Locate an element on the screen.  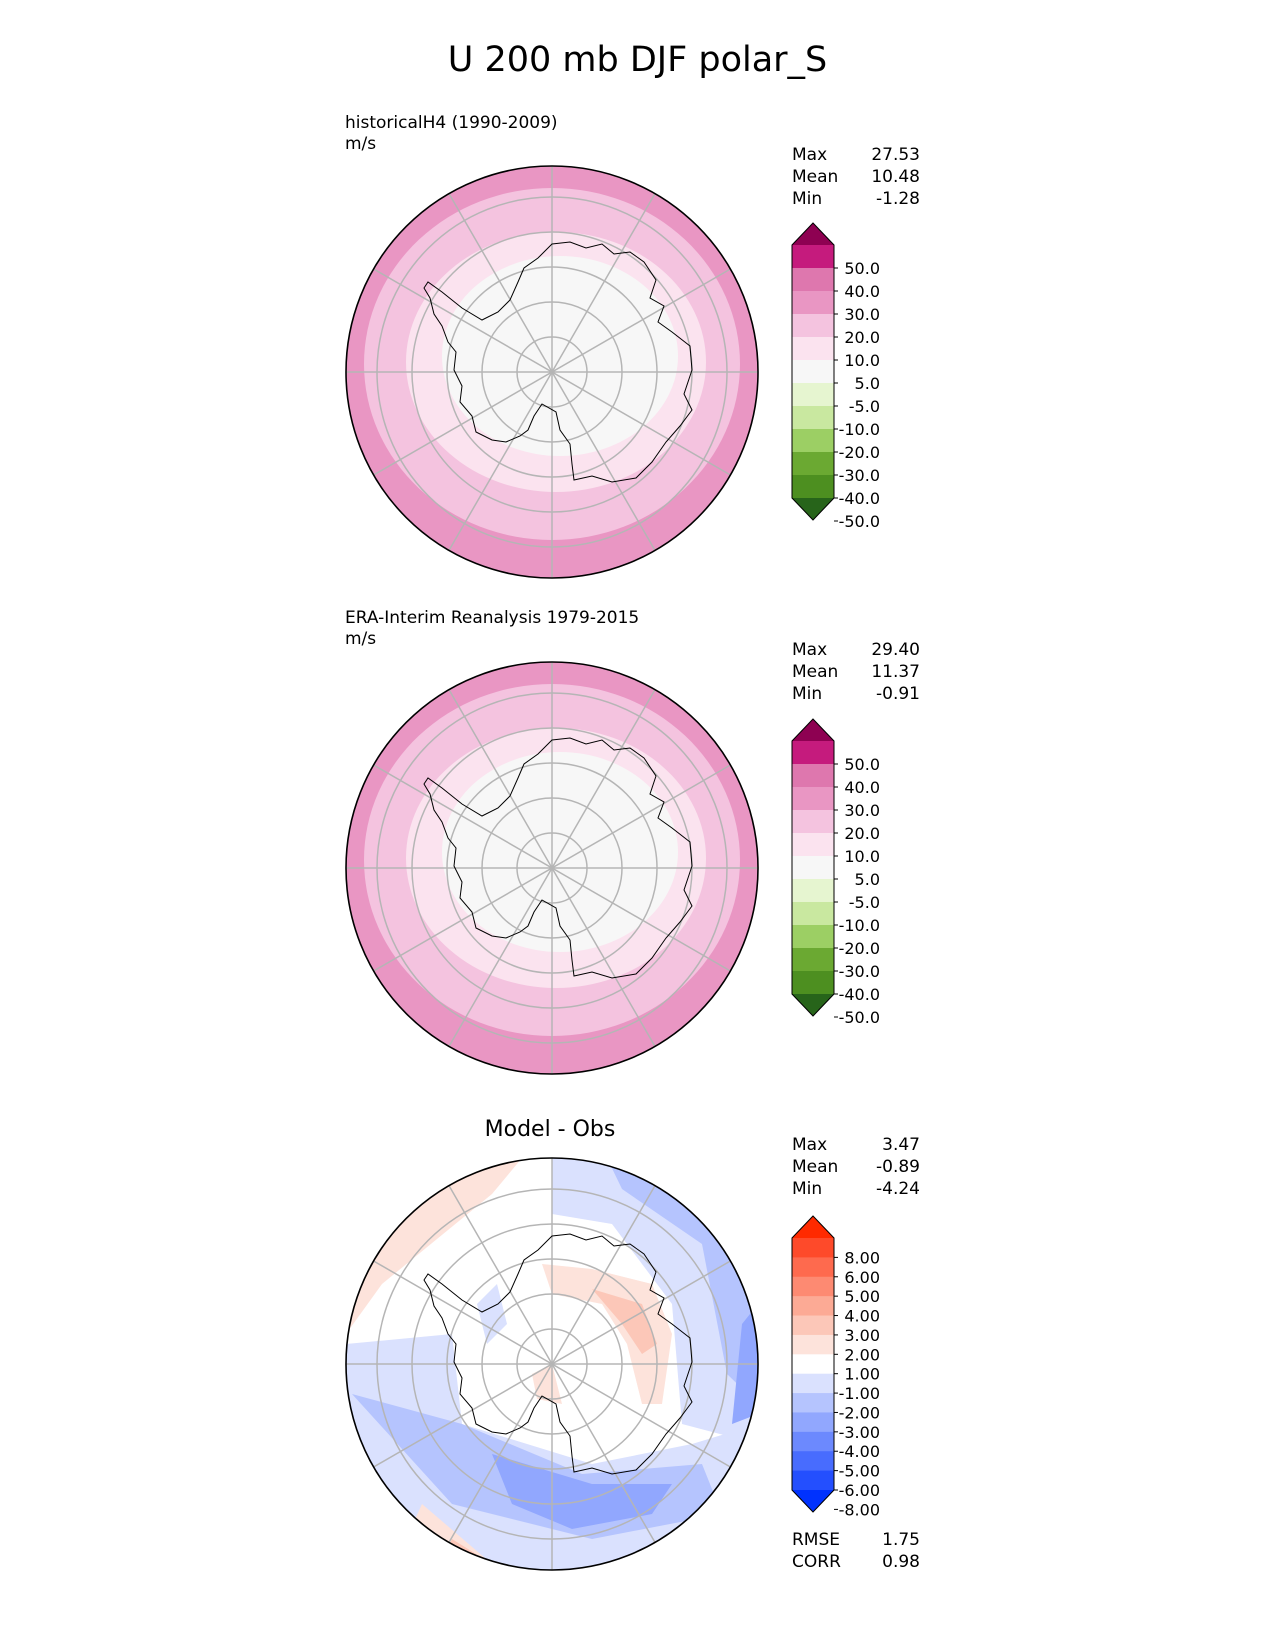
stat-row: Max 27.53 is located at coordinates (856, 155).